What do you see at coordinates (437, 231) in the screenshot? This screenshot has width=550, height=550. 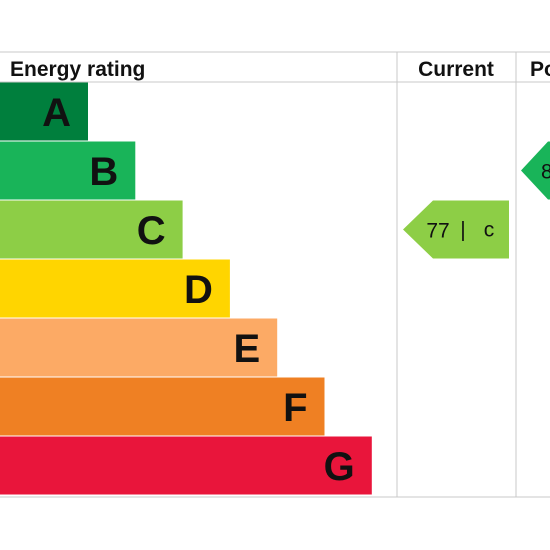 I see `current-rating-value: 77` at bounding box center [437, 231].